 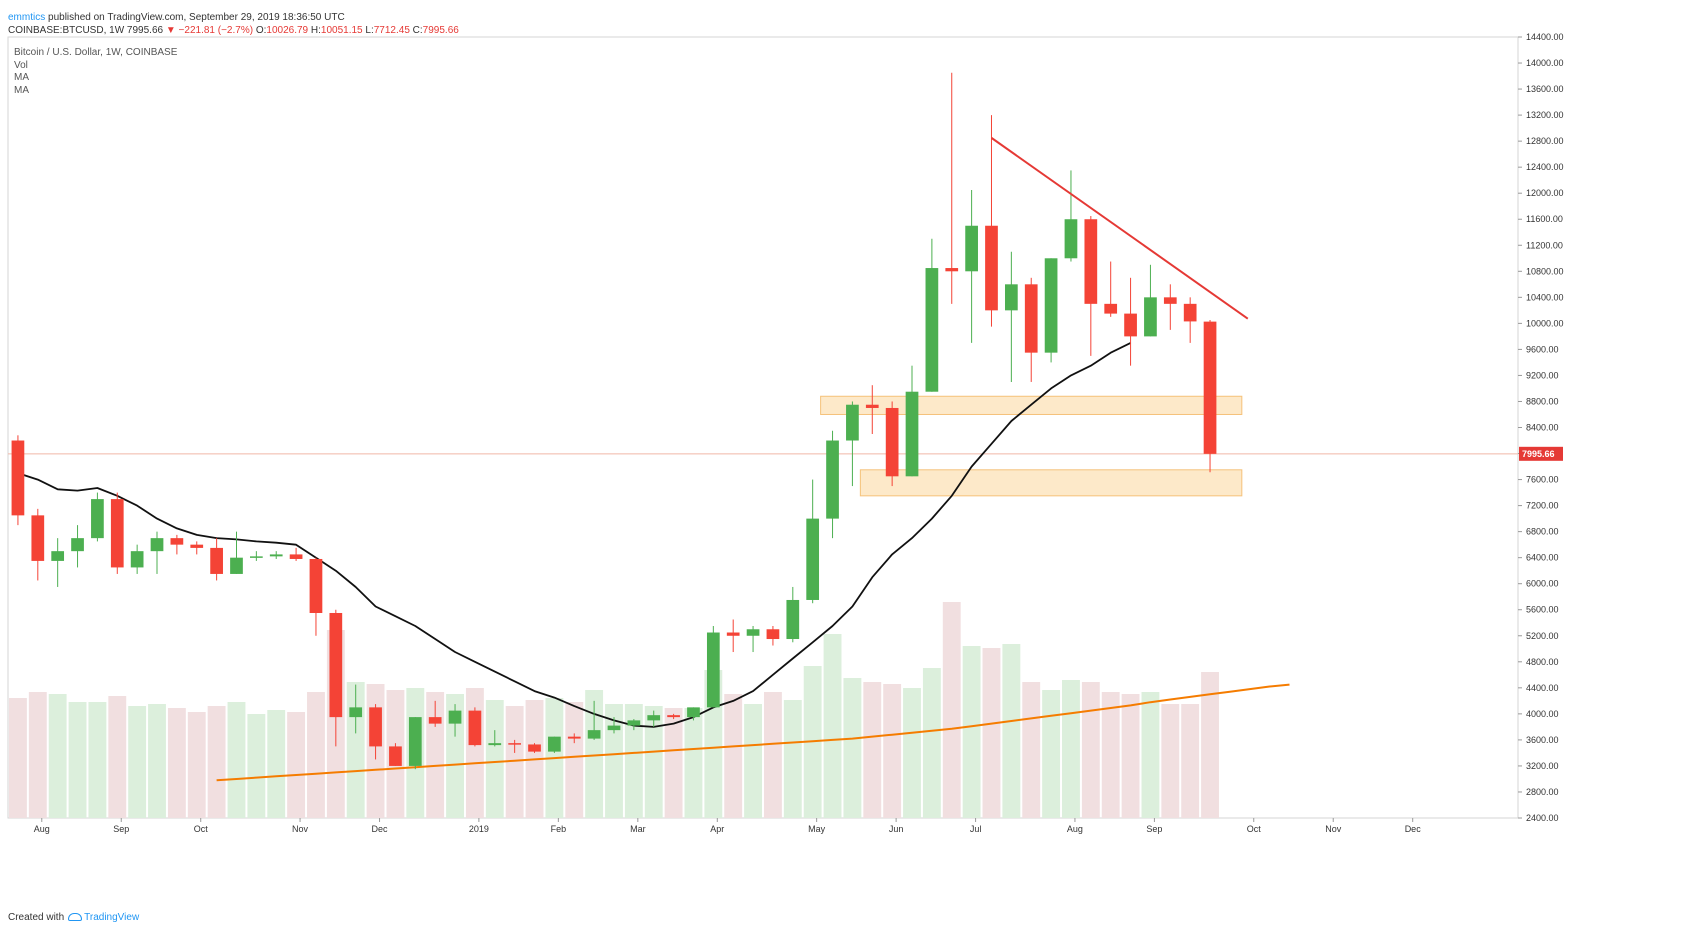 What do you see at coordinates (1545, 37) in the screenshot?
I see `y-tick-label: 14400.00` at bounding box center [1545, 37].